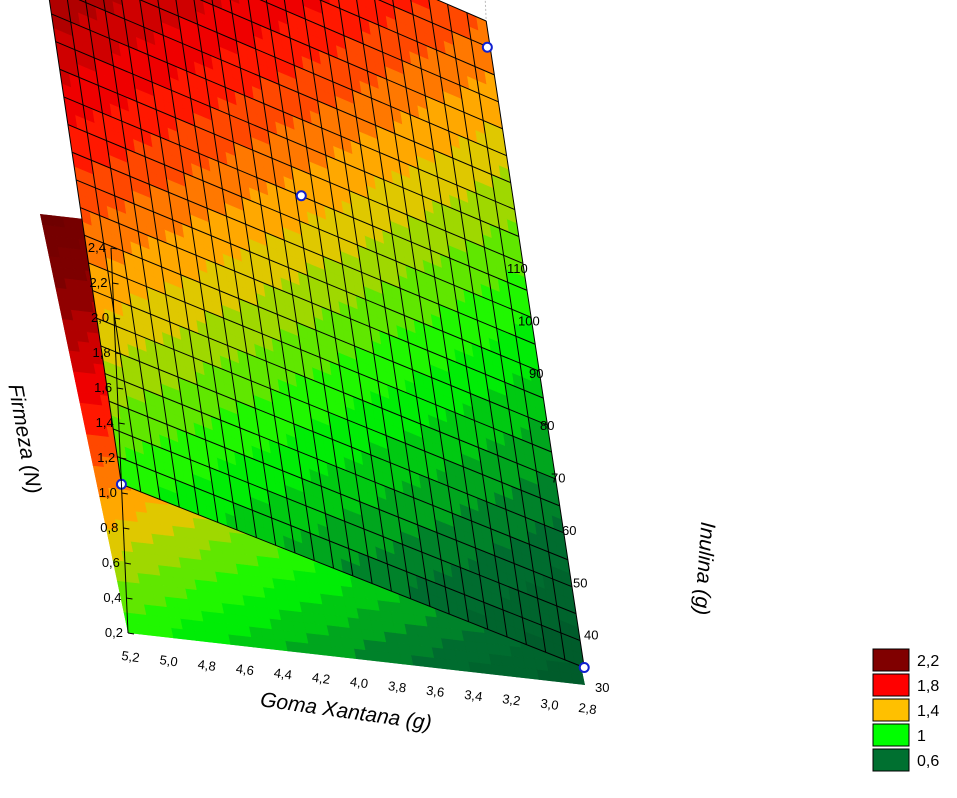 Image resolution: width=957 pixels, height=798 pixels. I want to click on x-axis-title: Goma Xantana (g), so click(346, 711).